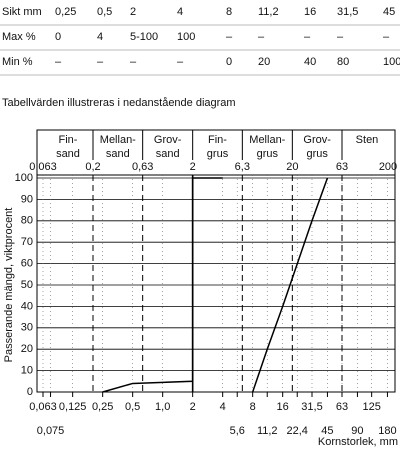 This screenshot has width=400, height=449. What do you see at coordinates (17, 62) in the screenshot?
I see `table-cell: Min %` at bounding box center [17, 62].